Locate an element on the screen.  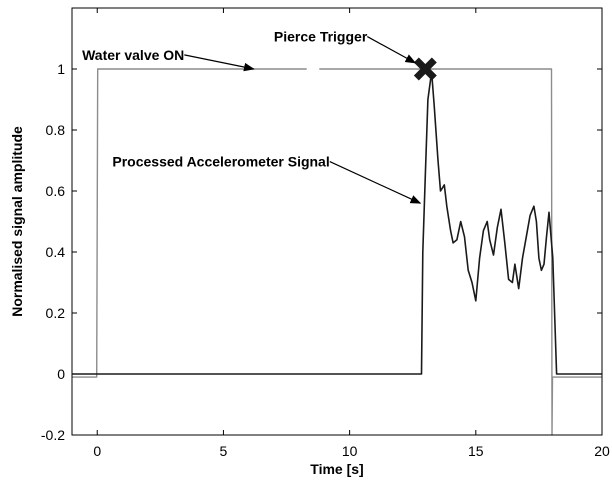
x-tick-label: 15 is located at coordinates (476, 451).